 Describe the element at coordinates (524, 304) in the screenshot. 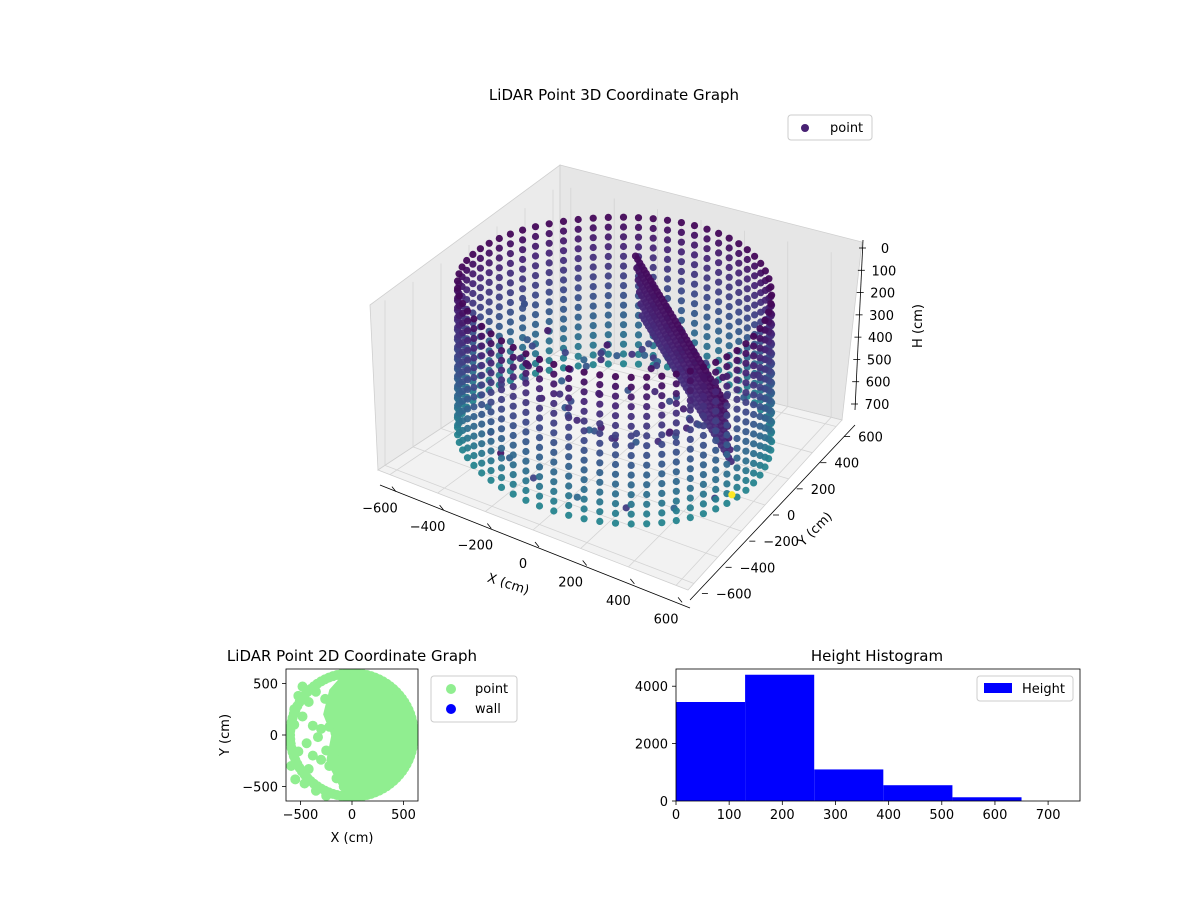

I see `scatter-outlier` at that location.